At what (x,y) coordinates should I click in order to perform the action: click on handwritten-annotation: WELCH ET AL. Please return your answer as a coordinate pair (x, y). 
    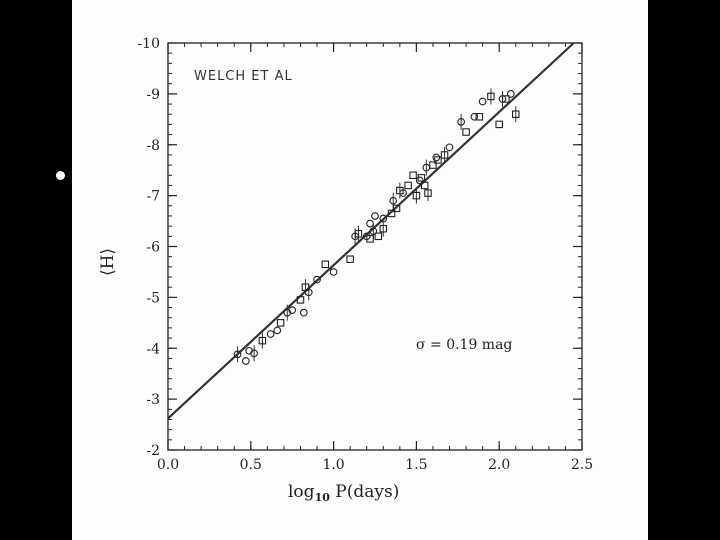
    Looking at the image, I should click on (243, 76).